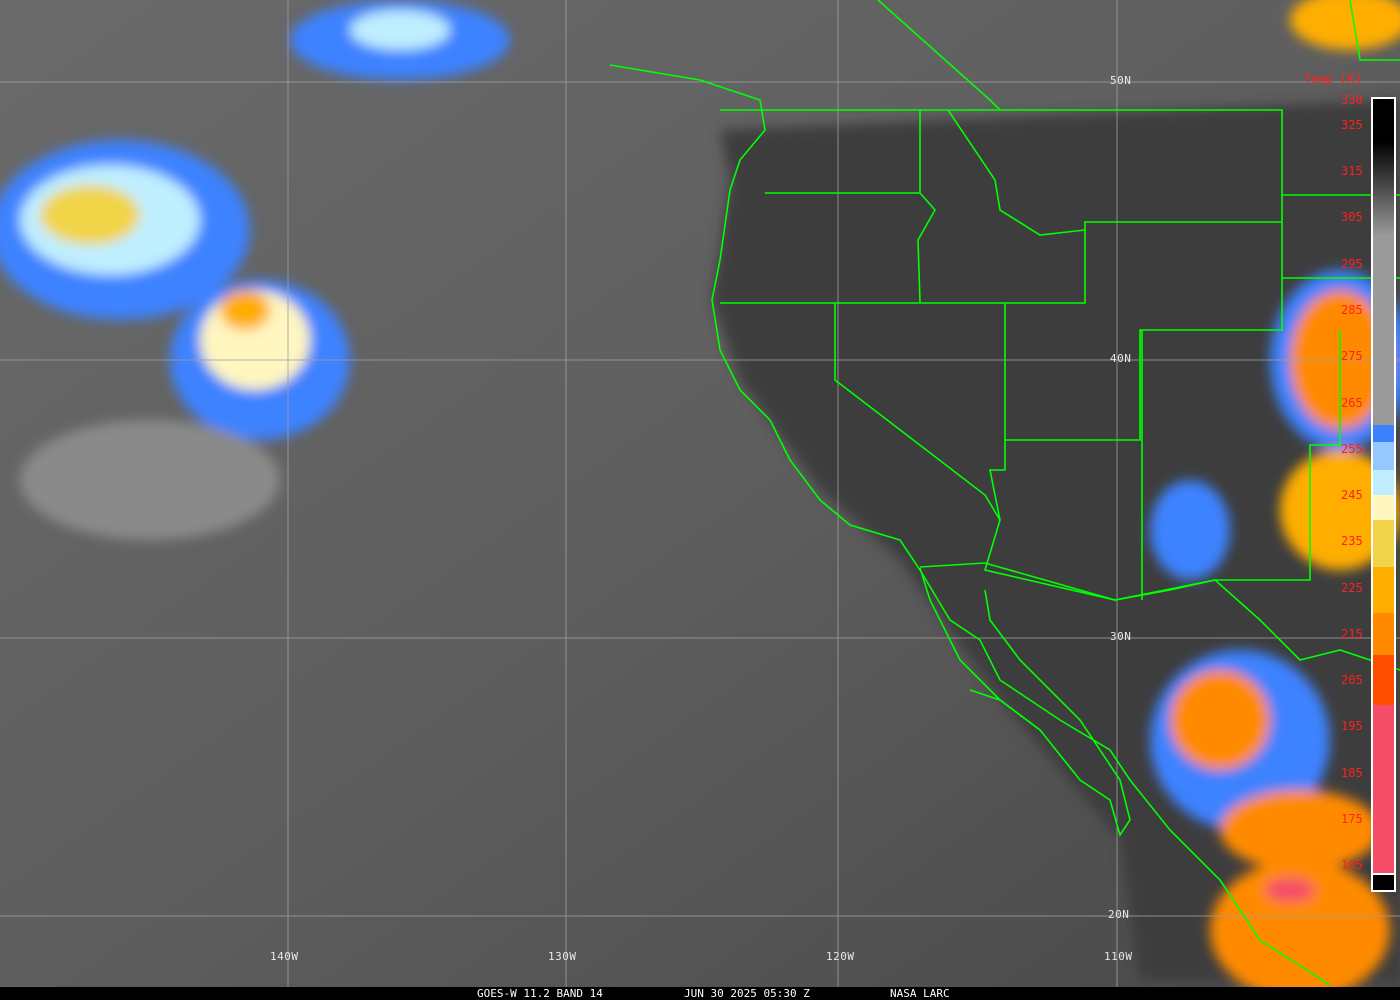 Image resolution: width=1400 pixels, height=1000 pixels. What do you see at coordinates (1121, 358) in the screenshot?
I see `lat-label: 40N` at bounding box center [1121, 358].